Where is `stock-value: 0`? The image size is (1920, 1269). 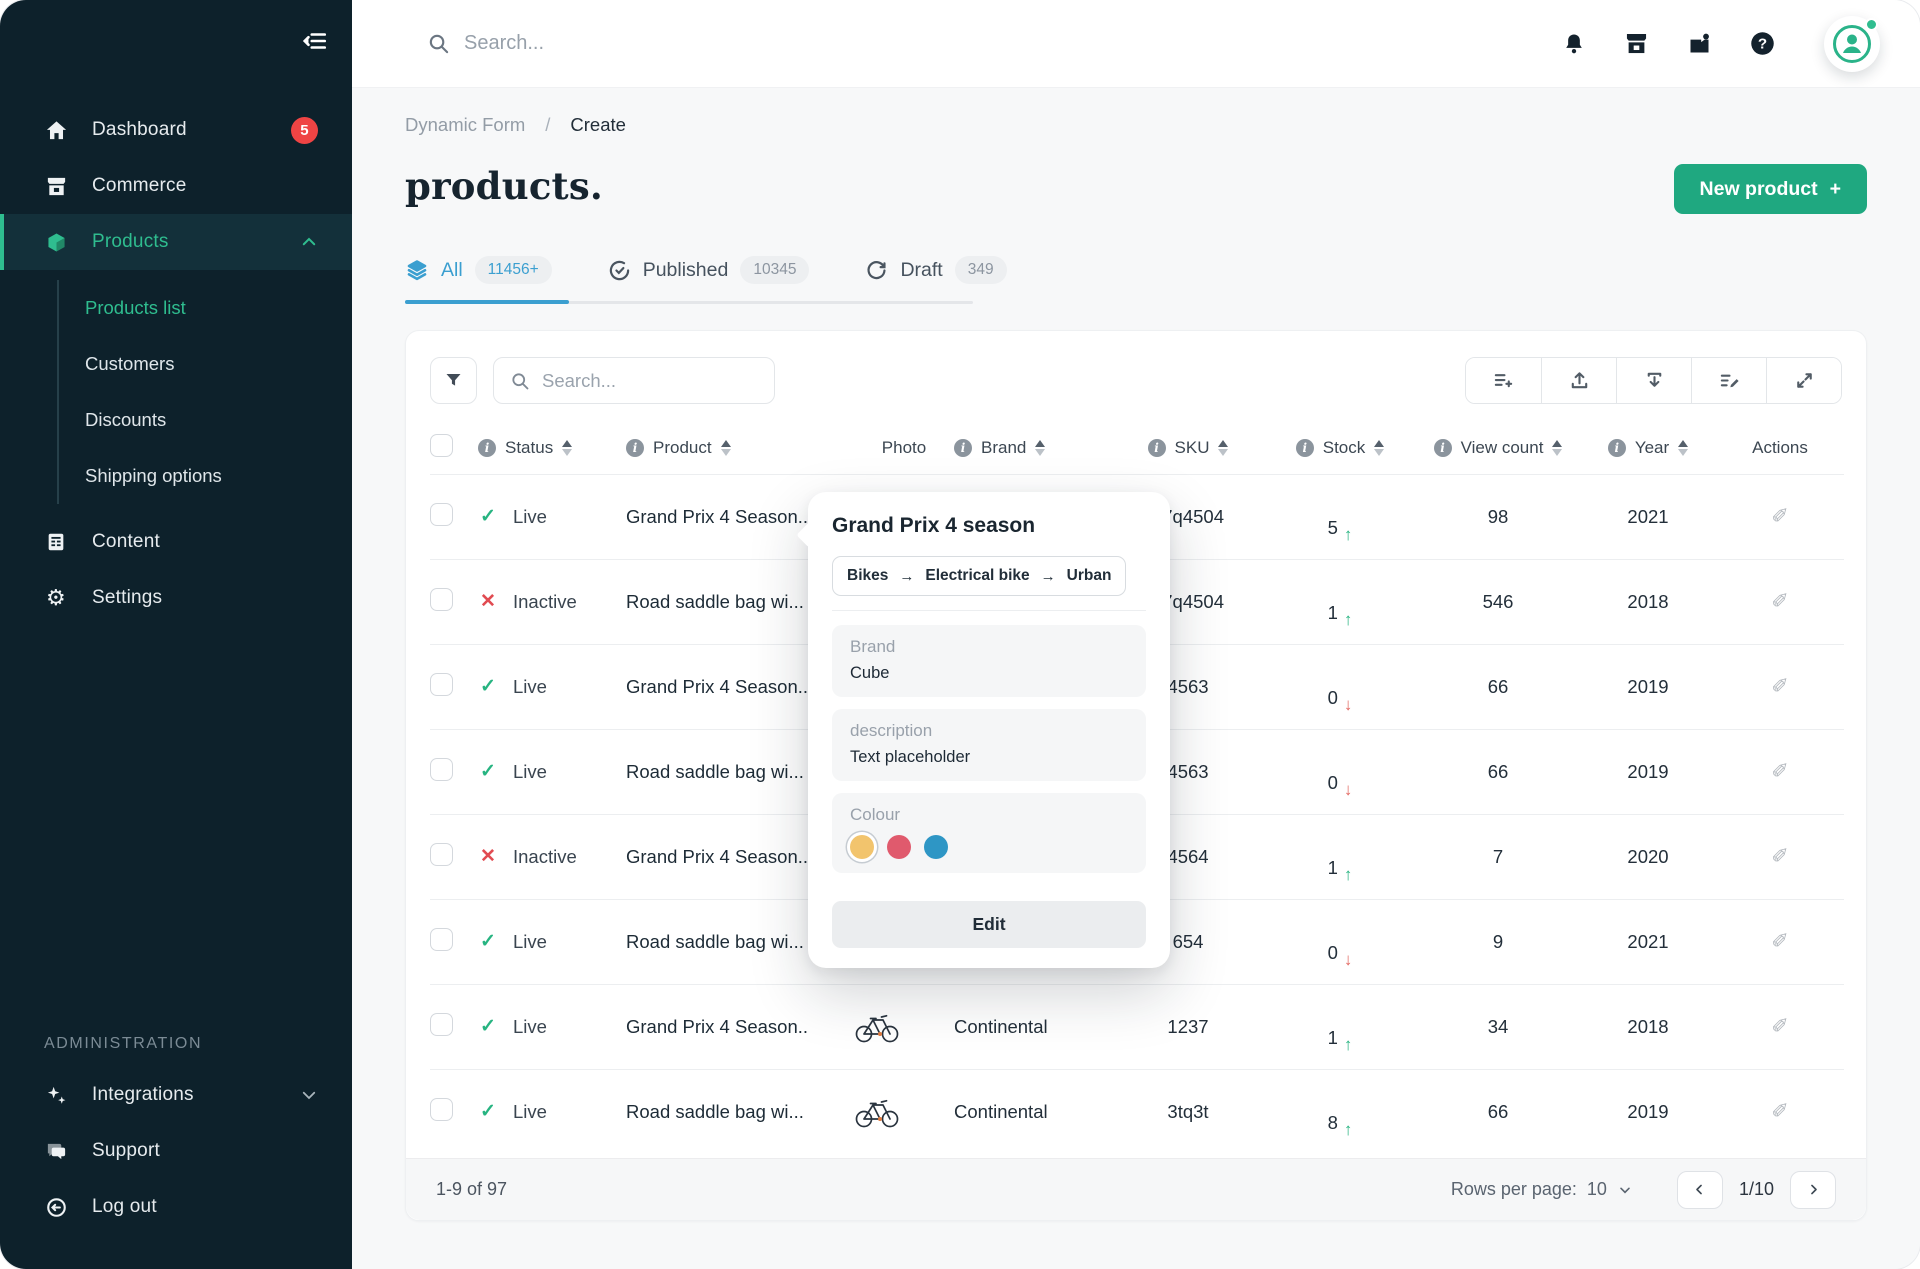 stock-value: 0 is located at coordinates (1332, 952).